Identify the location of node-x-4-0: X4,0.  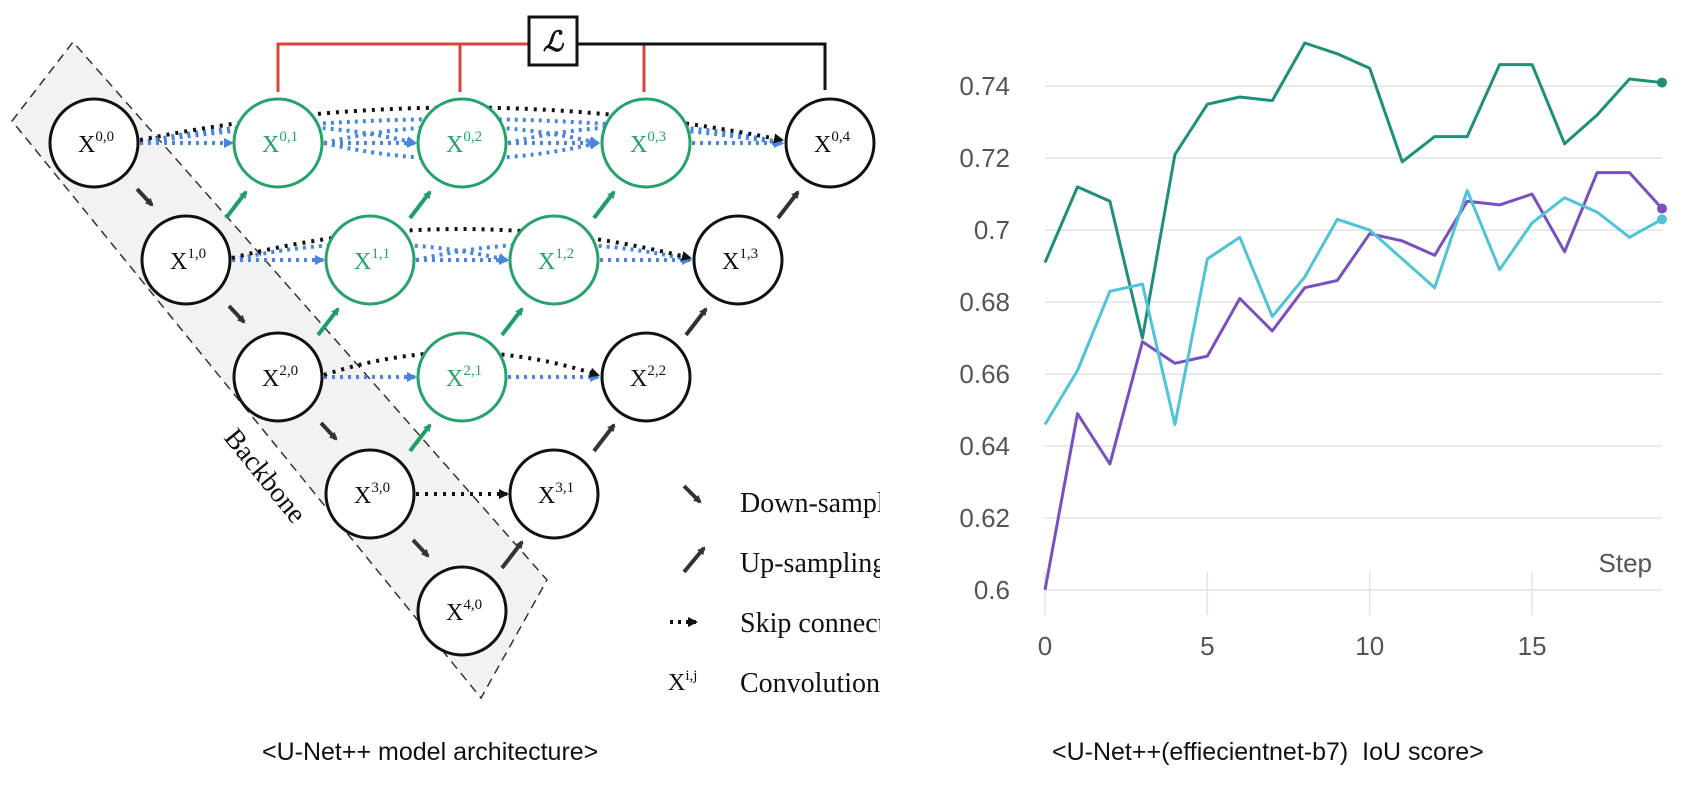
(462, 611).